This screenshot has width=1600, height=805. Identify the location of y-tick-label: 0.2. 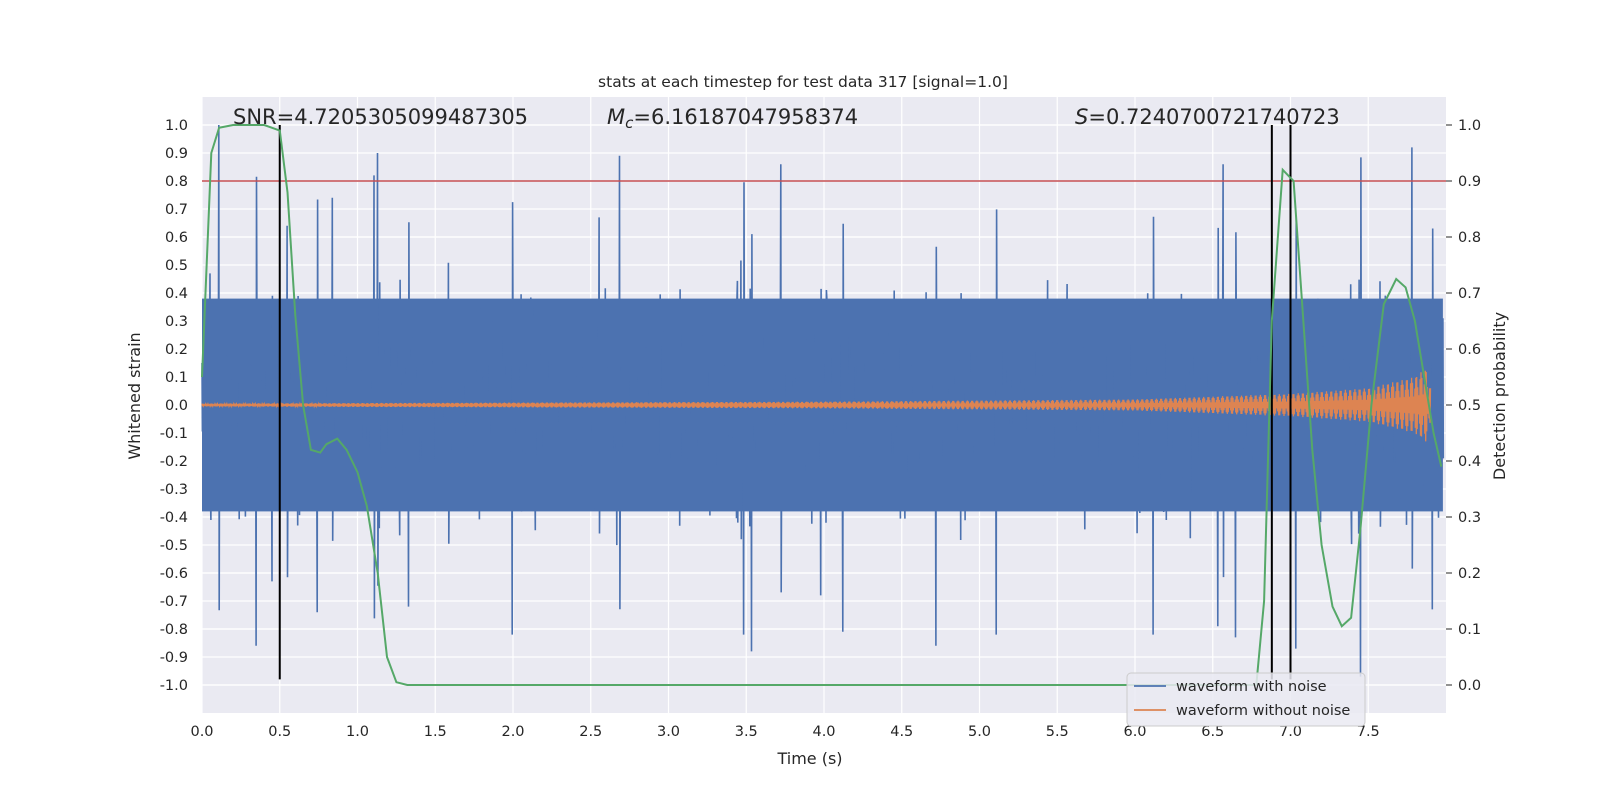
(176, 350).